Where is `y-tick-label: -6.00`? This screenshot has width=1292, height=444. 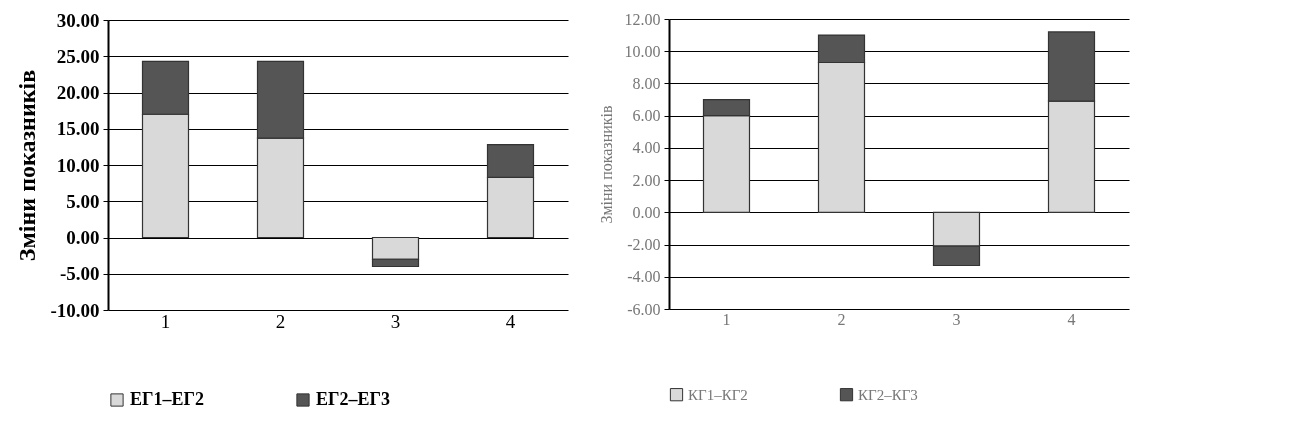 y-tick-label: -6.00 is located at coordinates (644, 309).